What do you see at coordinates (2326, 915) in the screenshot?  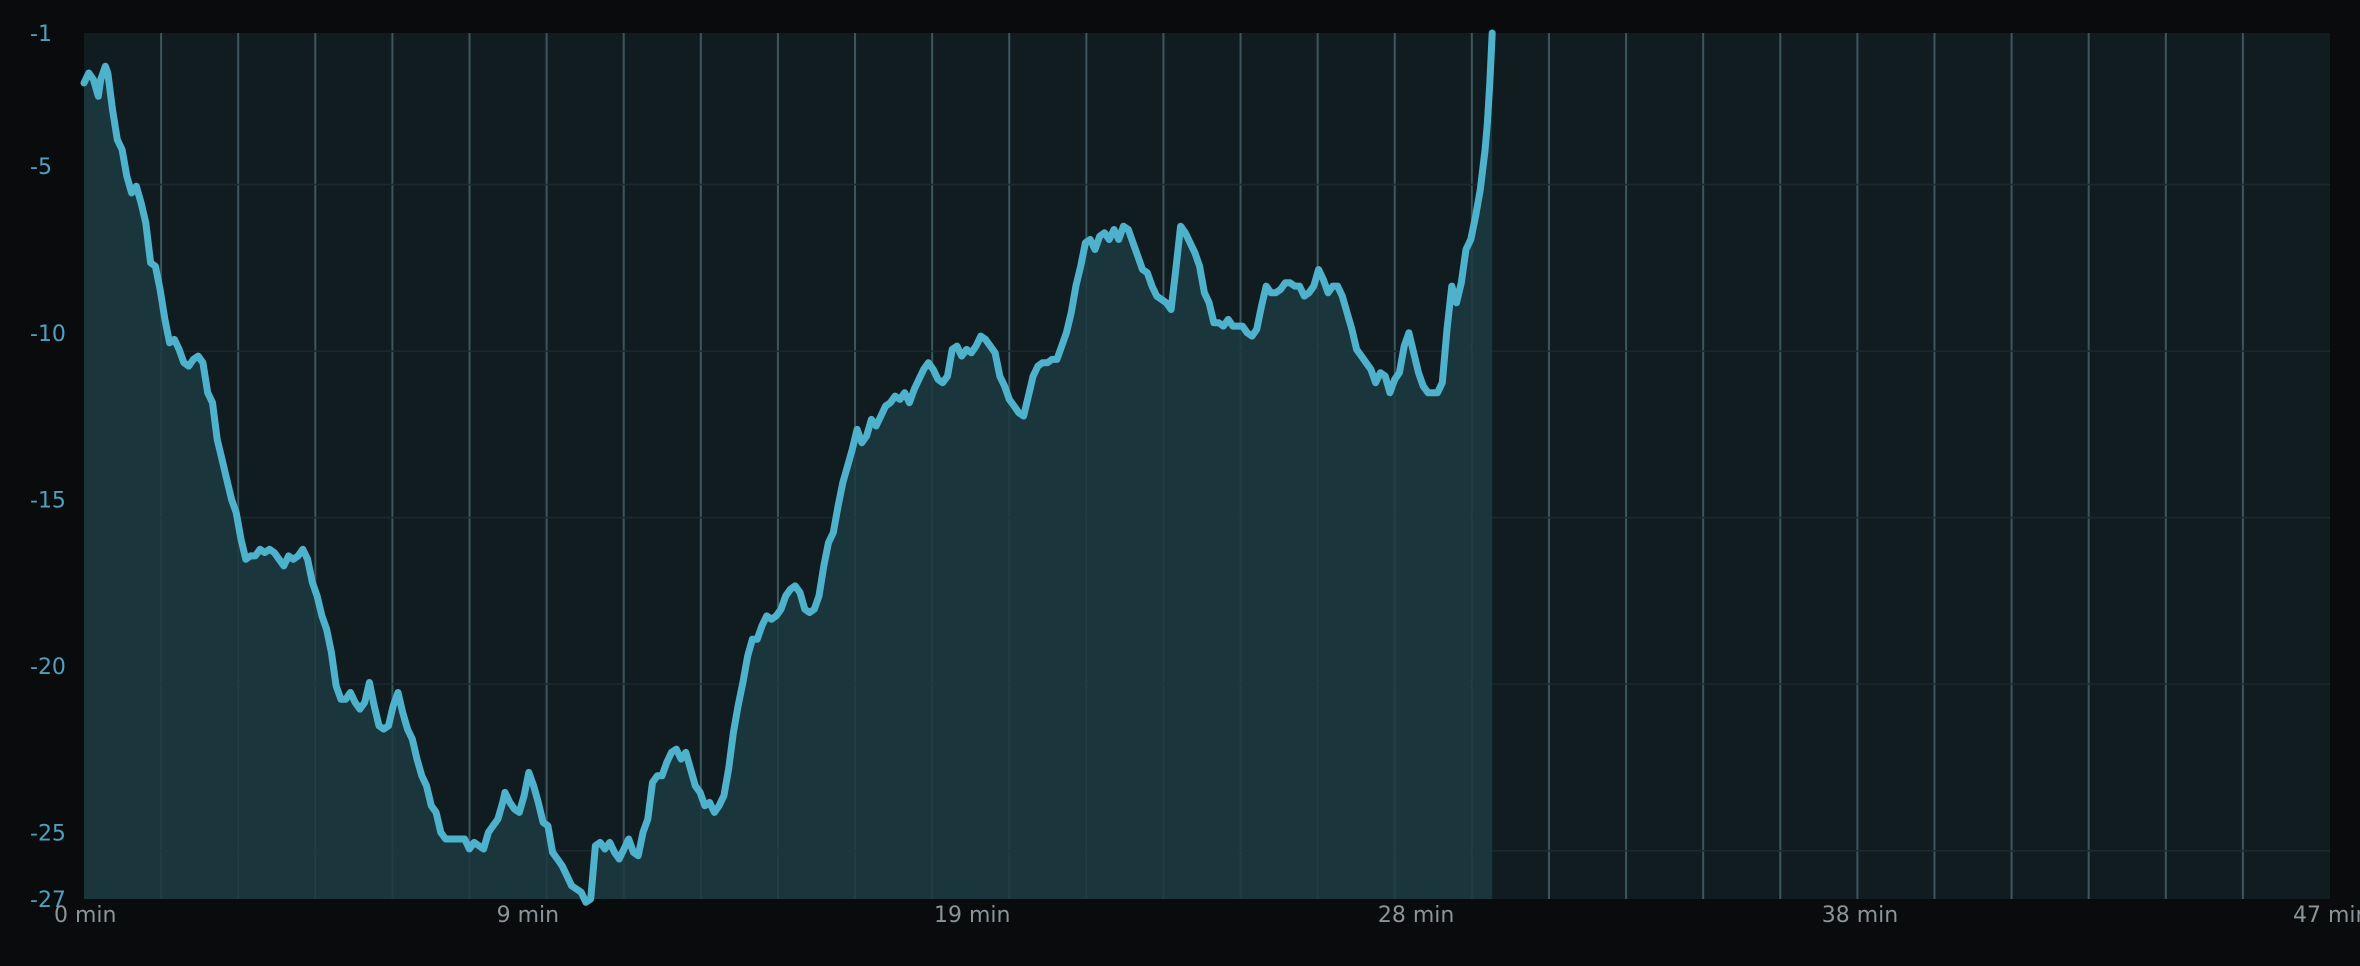 I see `x-tick-label: 47 min` at bounding box center [2326, 915].